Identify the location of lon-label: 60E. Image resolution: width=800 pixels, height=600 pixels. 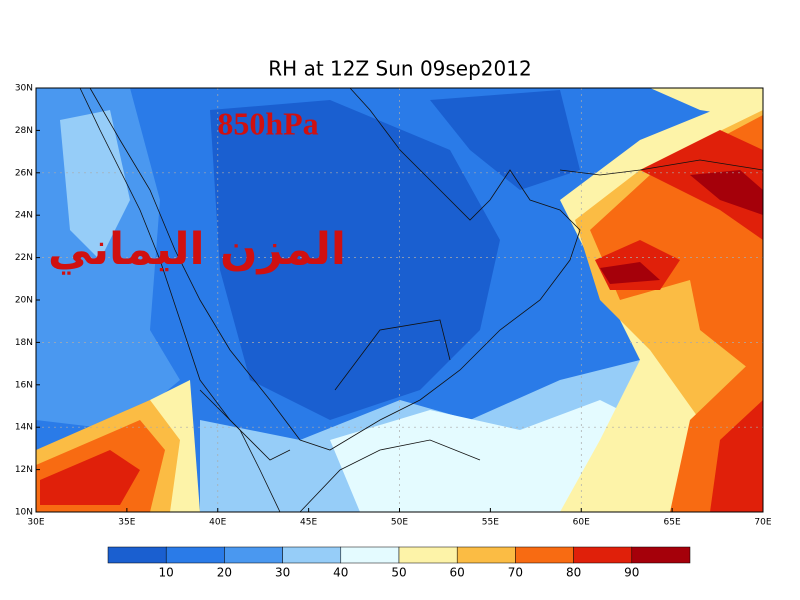
(581, 523).